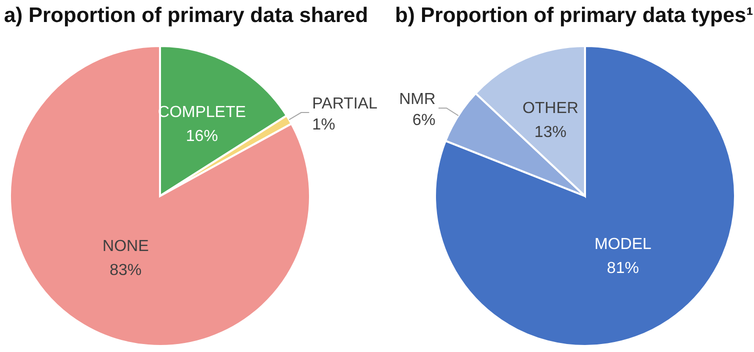  What do you see at coordinates (550, 133) in the screenshot?
I see `data-label: 13%` at bounding box center [550, 133].